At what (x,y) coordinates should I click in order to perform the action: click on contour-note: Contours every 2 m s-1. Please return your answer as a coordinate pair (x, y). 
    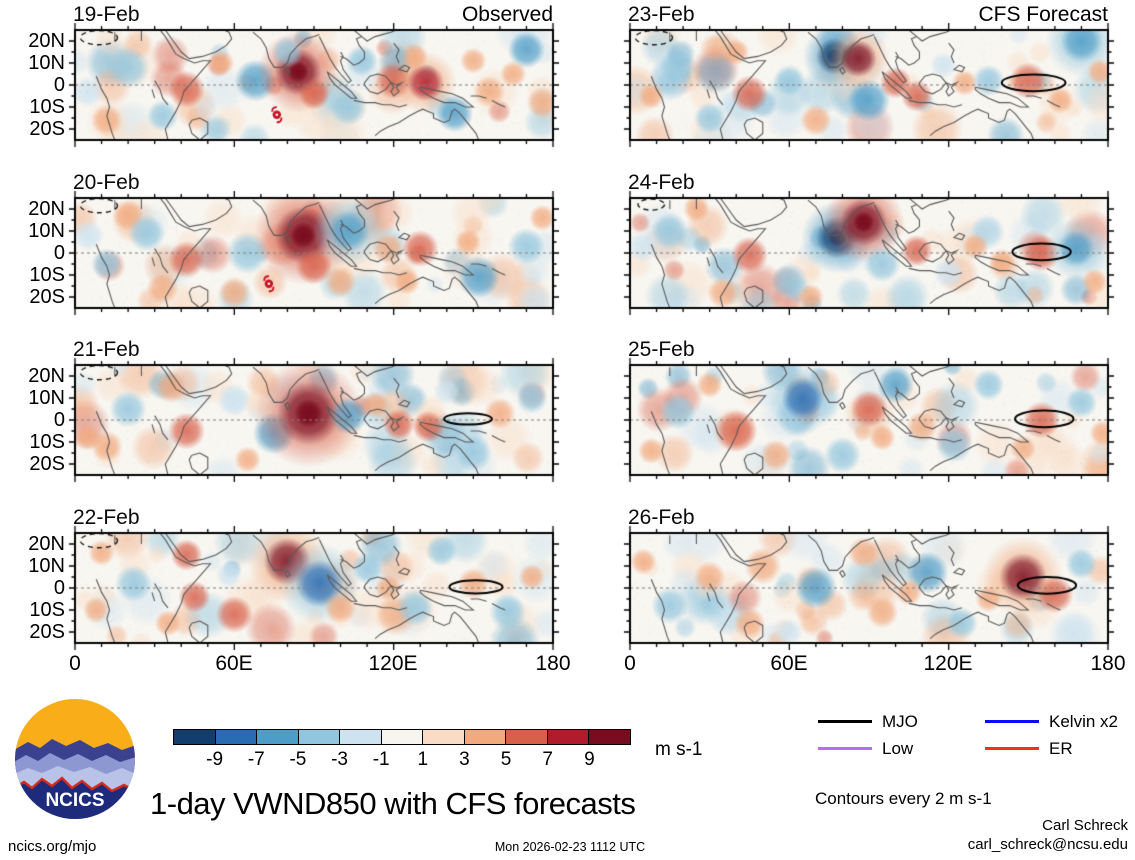
    Looking at the image, I should click on (903, 798).